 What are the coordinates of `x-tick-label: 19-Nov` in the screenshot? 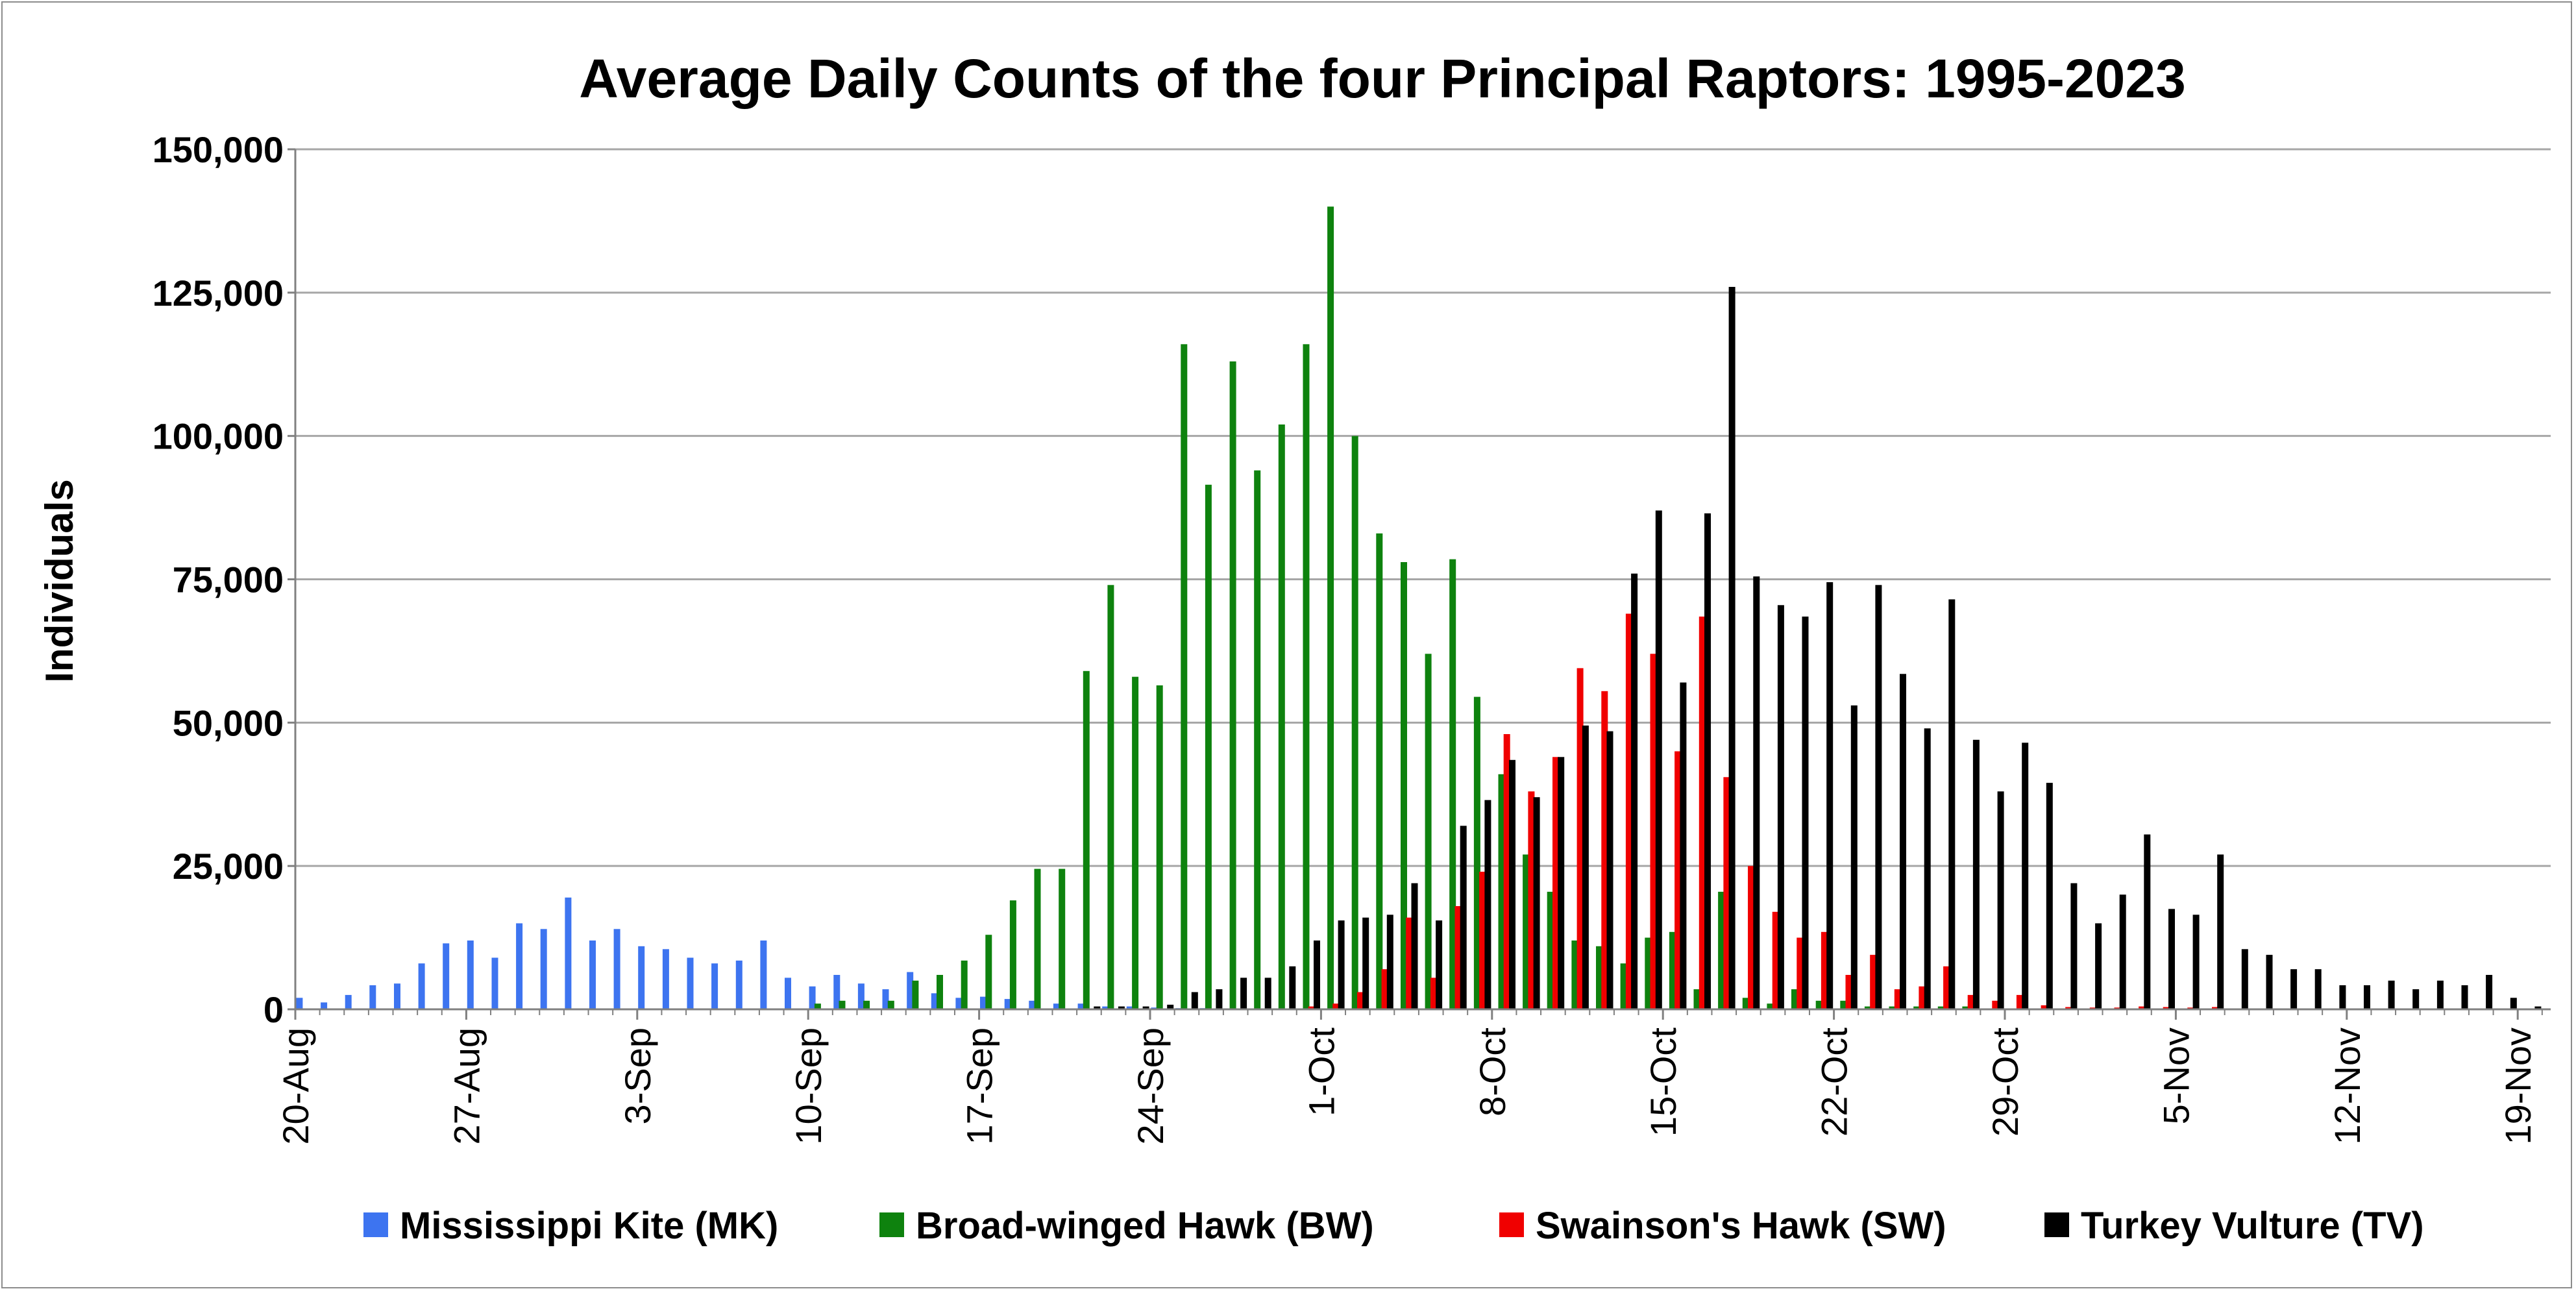 It's located at (2517, 1086).